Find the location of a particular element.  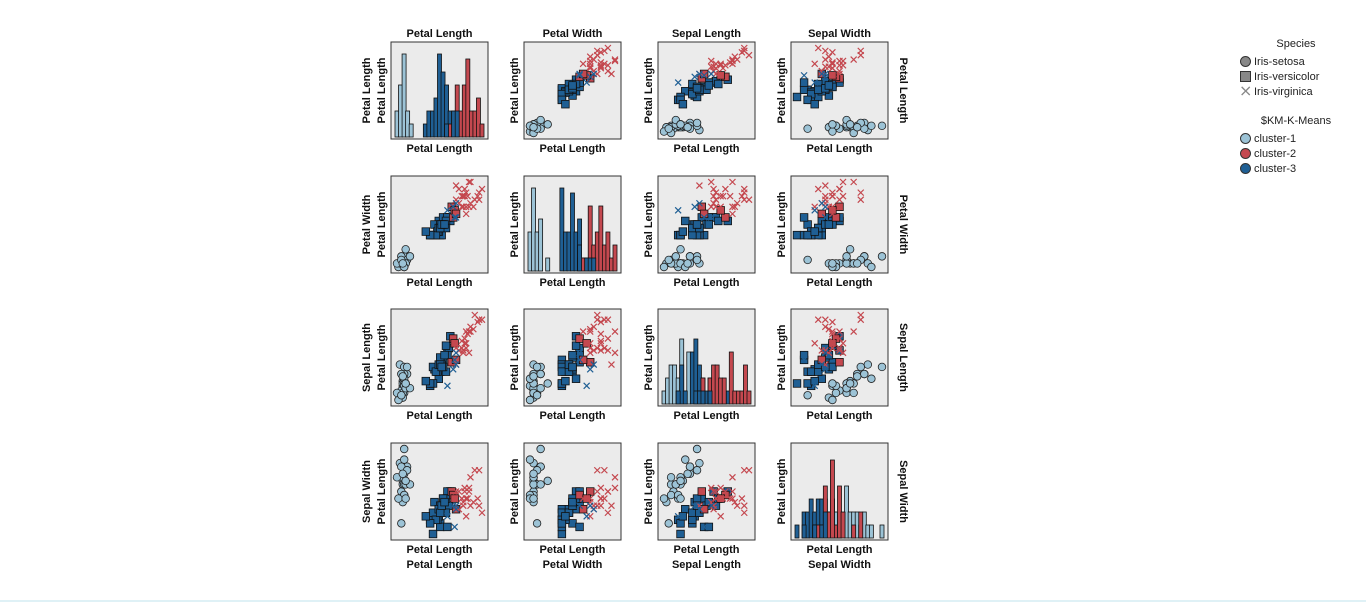

legend-item-cluster-3: cluster-3 is located at coordinates (1296, 168).